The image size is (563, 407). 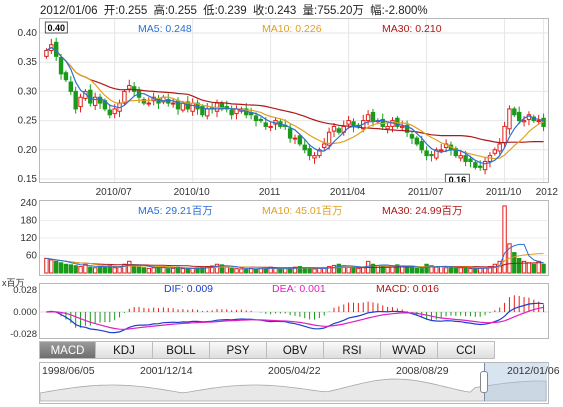 What do you see at coordinates (67, 350) in the screenshot?
I see `tab-macd: MACD` at bounding box center [67, 350].